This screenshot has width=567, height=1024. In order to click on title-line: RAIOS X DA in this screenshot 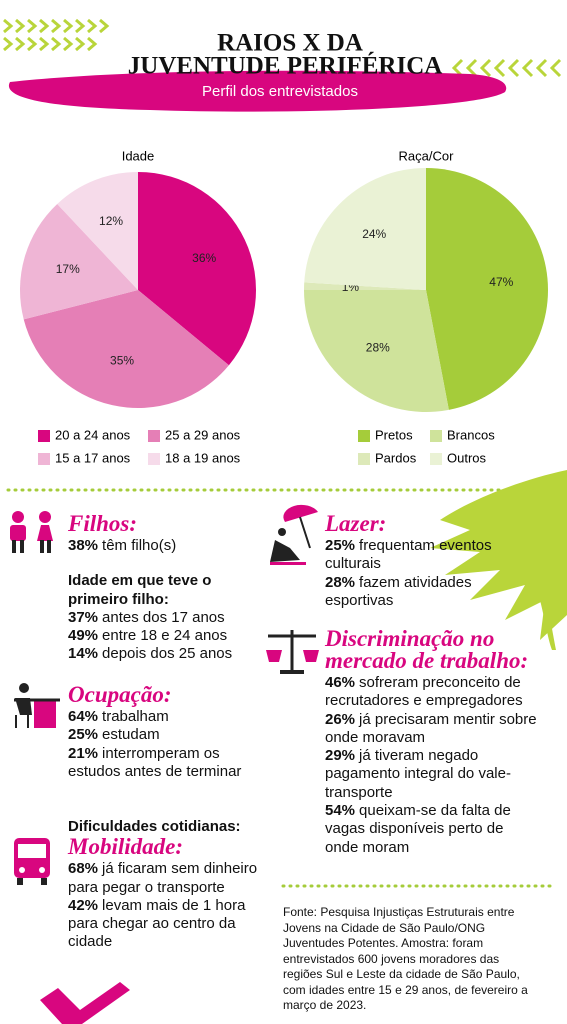, I will do `click(290, 43)`.